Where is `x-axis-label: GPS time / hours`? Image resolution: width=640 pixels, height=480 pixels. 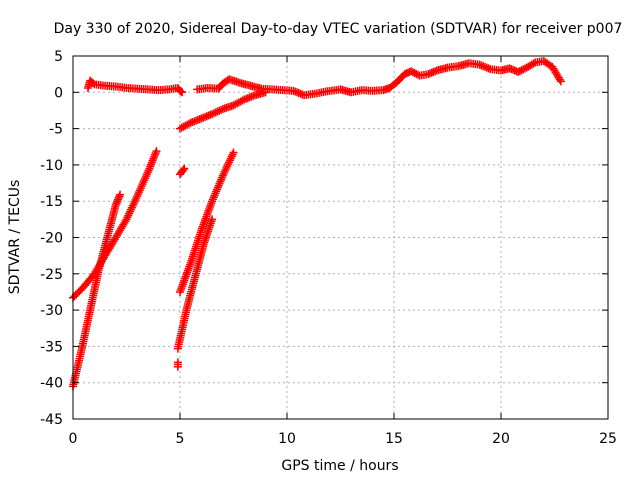 x-axis-label: GPS time / hours is located at coordinates (339, 466).